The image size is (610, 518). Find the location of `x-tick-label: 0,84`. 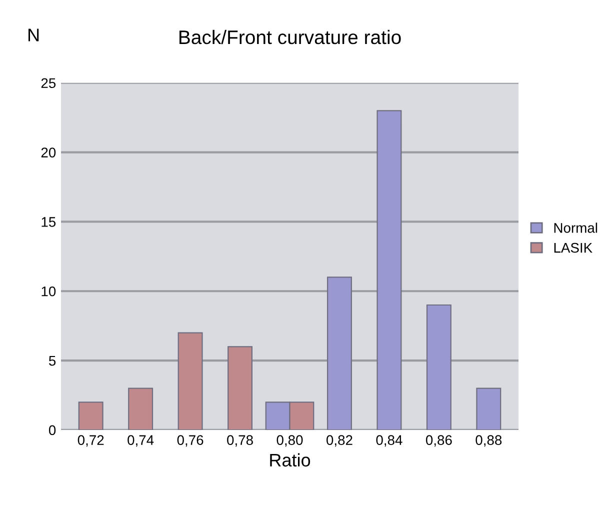

x-tick-label: 0,84 is located at coordinates (389, 441).